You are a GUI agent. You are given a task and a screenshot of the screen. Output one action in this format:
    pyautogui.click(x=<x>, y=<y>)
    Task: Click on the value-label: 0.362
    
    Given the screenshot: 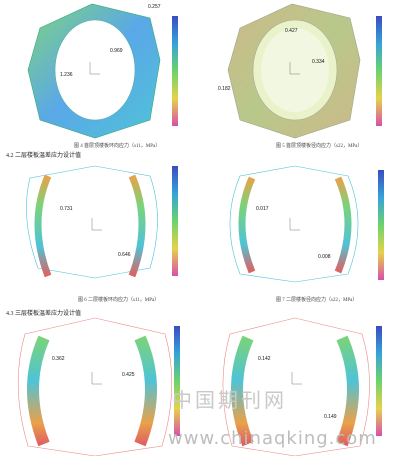 What is the action you would take?
    pyautogui.click(x=58, y=359)
    